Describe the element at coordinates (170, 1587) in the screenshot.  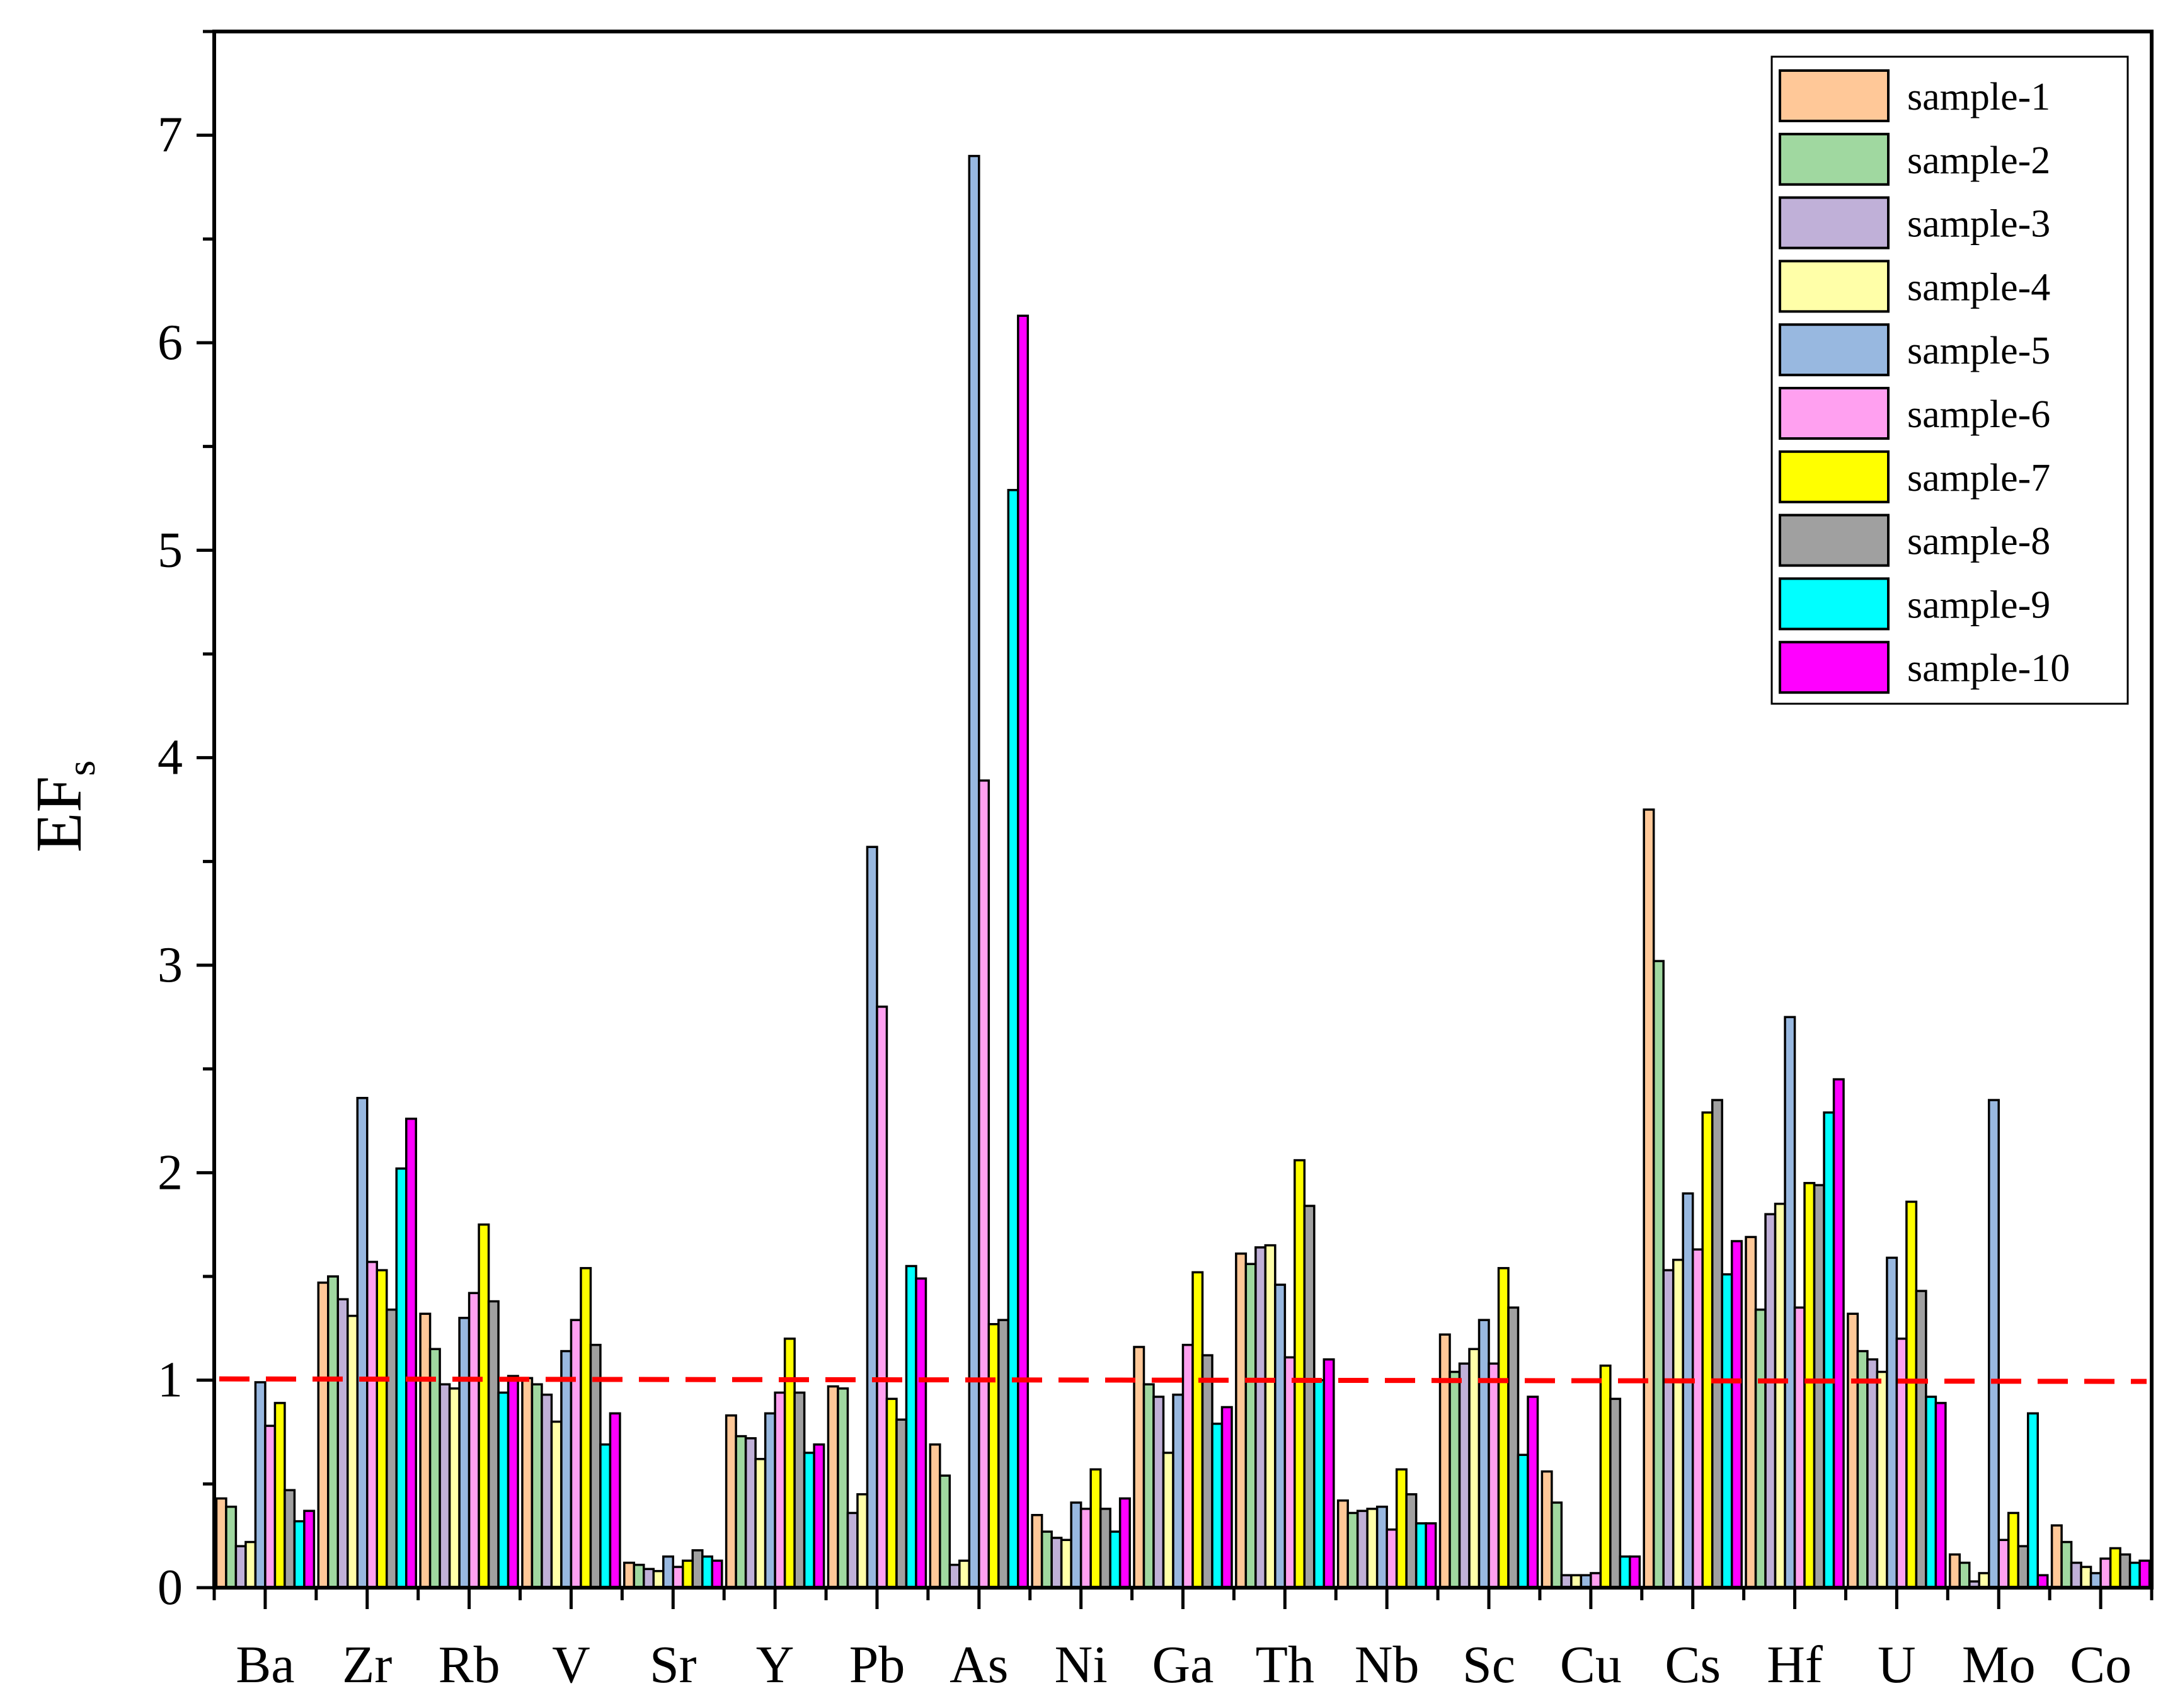
I see `y-tick-label: 0` at that location.